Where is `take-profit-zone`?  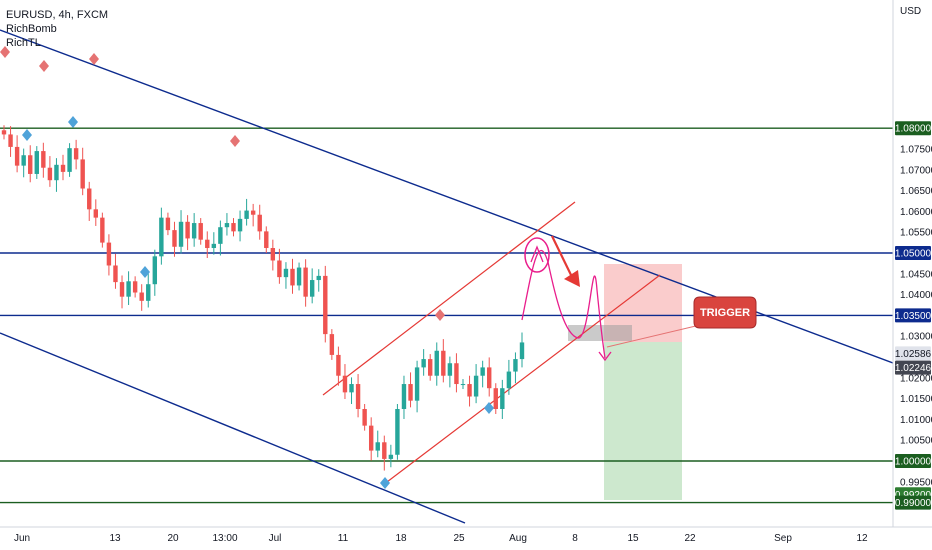
take-profit-zone is located at coordinates (643, 421).